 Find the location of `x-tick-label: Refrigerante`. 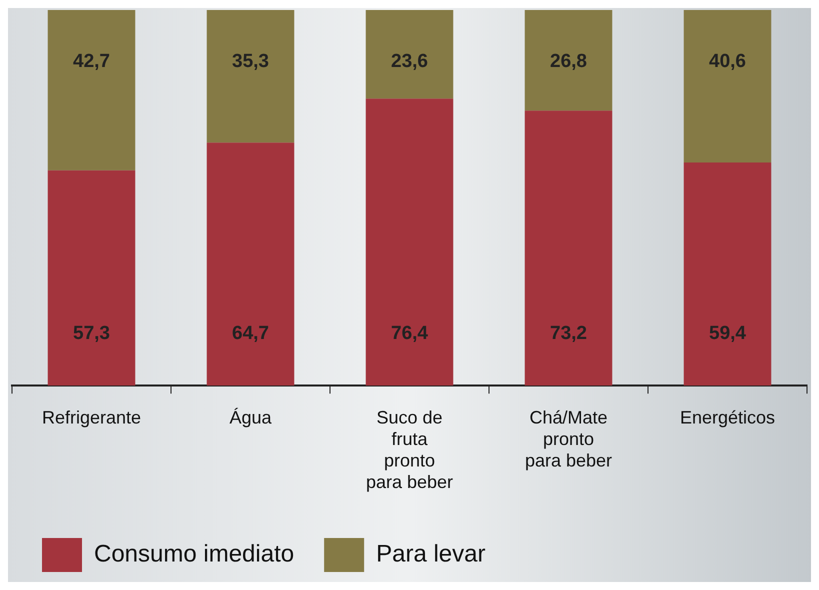

x-tick-label: Refrigerante is located at coordinates (92, 417).